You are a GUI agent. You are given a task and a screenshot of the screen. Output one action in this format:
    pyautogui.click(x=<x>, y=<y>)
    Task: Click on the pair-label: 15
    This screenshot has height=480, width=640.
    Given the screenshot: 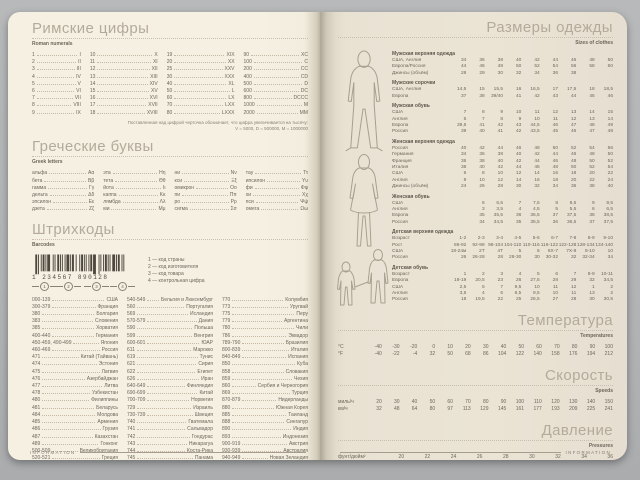 What is the action you would take?
    pyautogui.click(x=92, y=91)
    